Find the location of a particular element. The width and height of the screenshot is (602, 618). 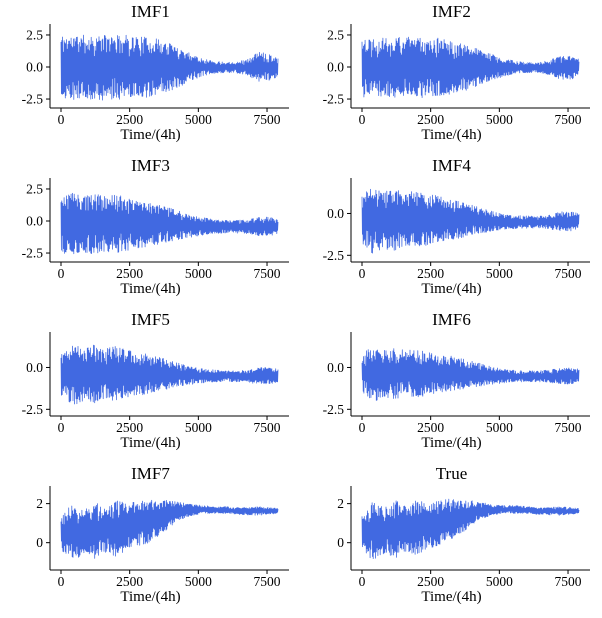

plot-title-imf7: IMF7 is located at coordinates (150, 473).